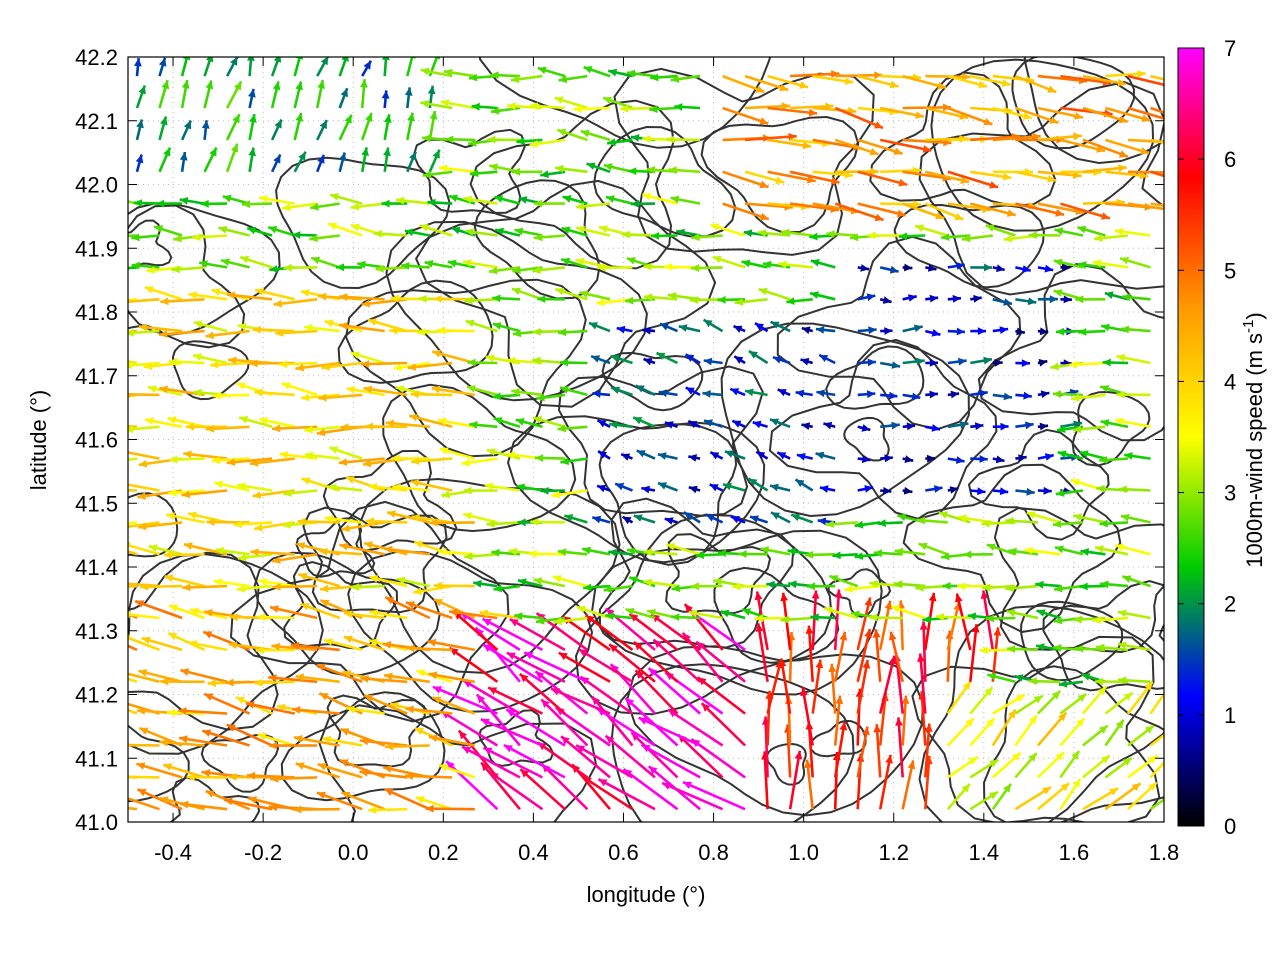 The height and width of the screenshot is (960, 1280). What do you see at coordinates (353, 852) in the screenshot?
I see `x-tick-label: 0.0` at bounding box center [353, 852].